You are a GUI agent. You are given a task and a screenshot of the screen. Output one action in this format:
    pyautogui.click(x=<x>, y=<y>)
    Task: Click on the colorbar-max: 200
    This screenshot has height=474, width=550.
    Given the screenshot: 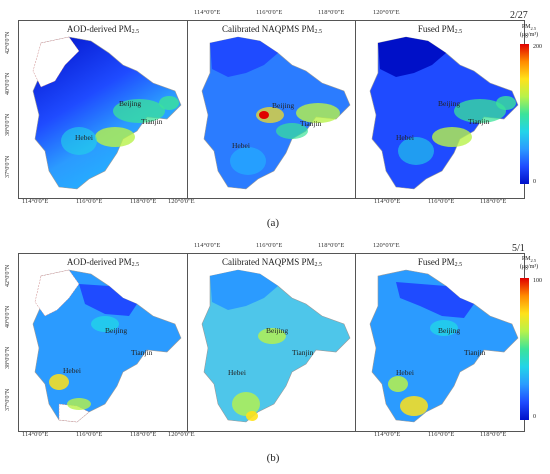 What is the action you would take?
    pyautogui.click(x=537, y=47)
    